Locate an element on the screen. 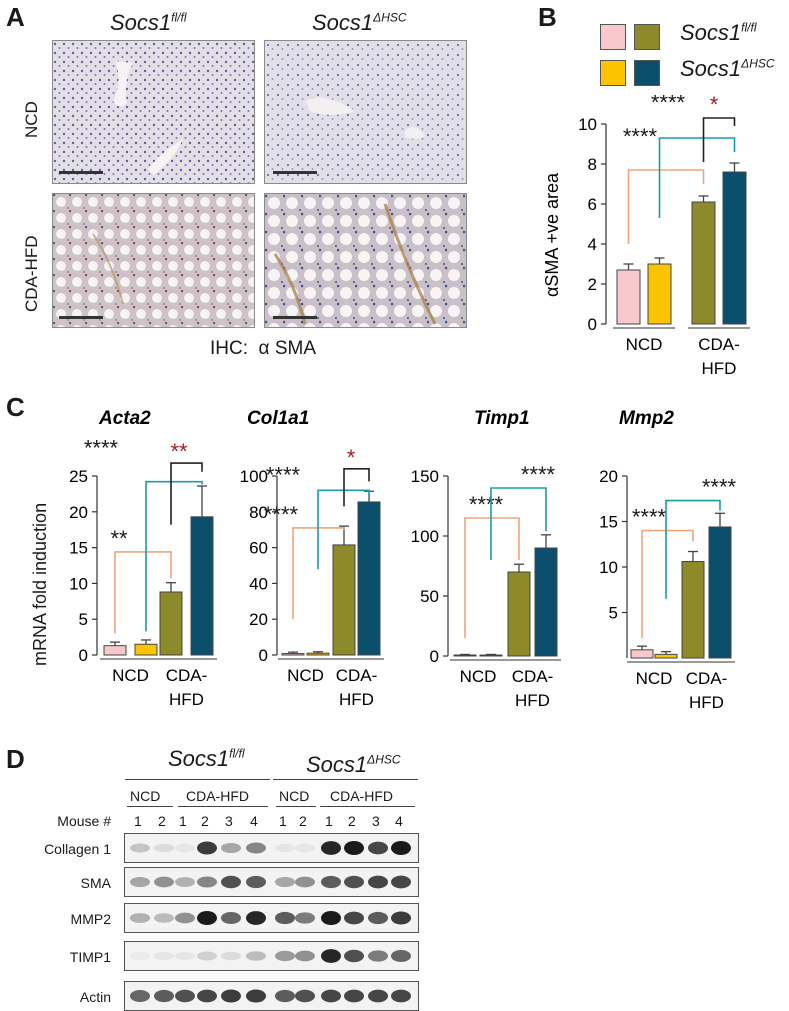 This screenshot has width=789, height=1011. cb-group1-label: NCD is located at coordinates (644, 344).